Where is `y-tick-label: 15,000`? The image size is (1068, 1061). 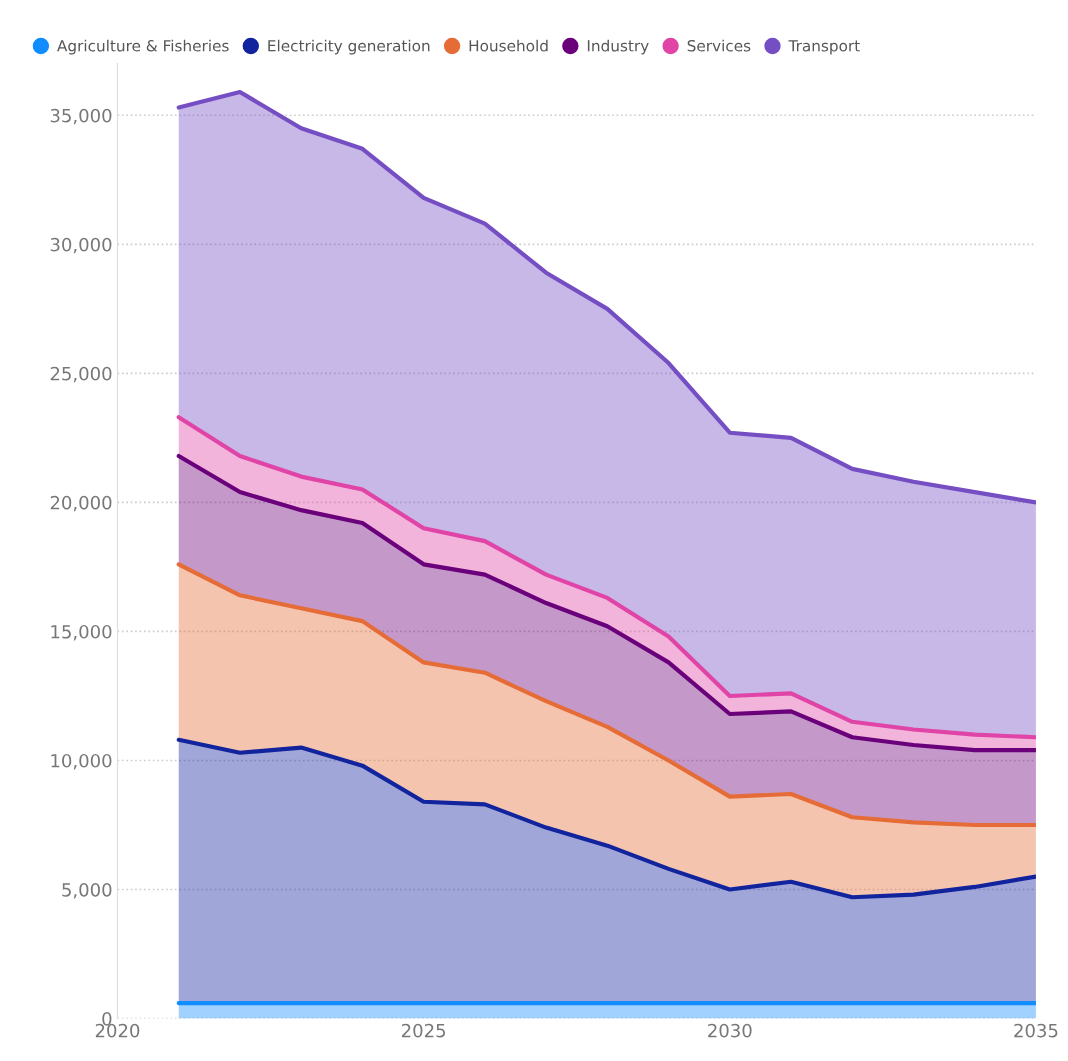
y-tick-label: 15,000 is located at coordinates (81, 632).